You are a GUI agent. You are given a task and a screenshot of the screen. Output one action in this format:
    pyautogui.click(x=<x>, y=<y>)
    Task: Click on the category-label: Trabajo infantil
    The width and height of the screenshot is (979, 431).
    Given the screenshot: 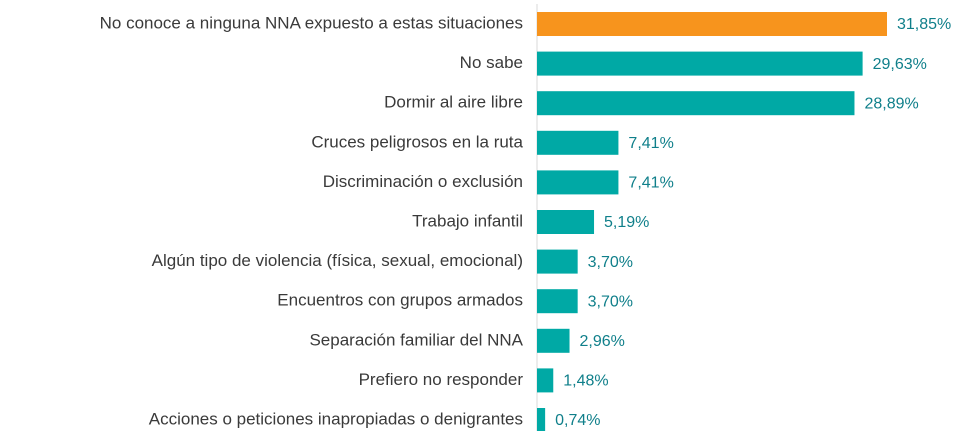 What is the action you would take?
    pyautogui.click(x=467, y=220)
    